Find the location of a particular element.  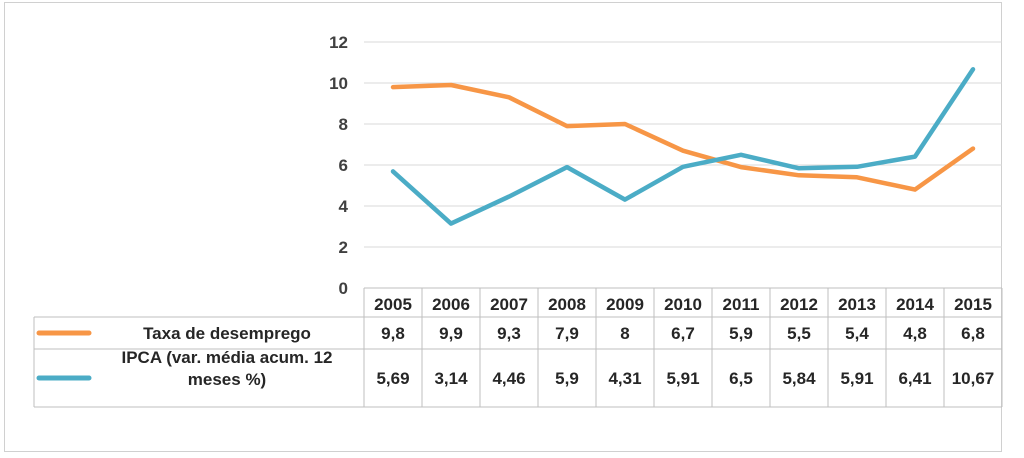

x-tick-label: 2005 is located at coordinates (393, 304).